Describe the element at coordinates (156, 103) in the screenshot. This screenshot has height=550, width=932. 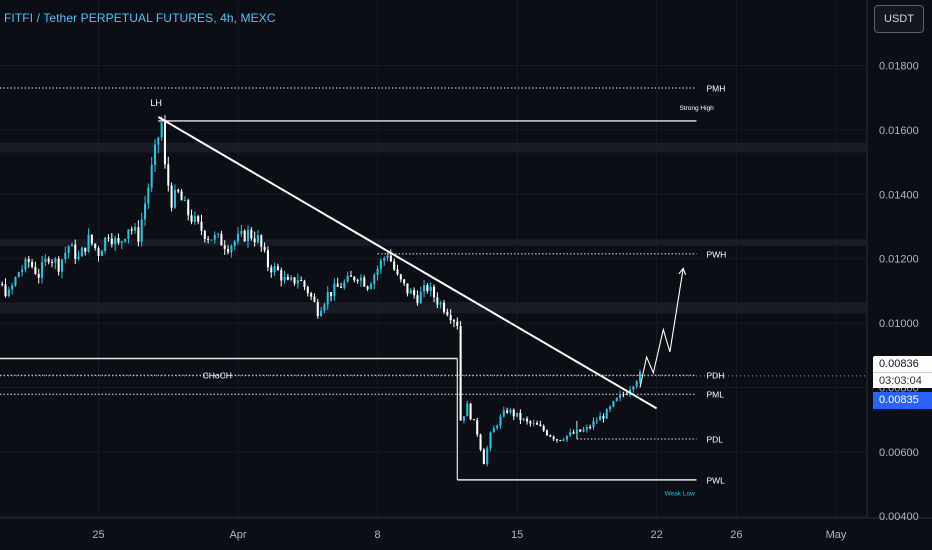
I see `note-label: LH` at that location.